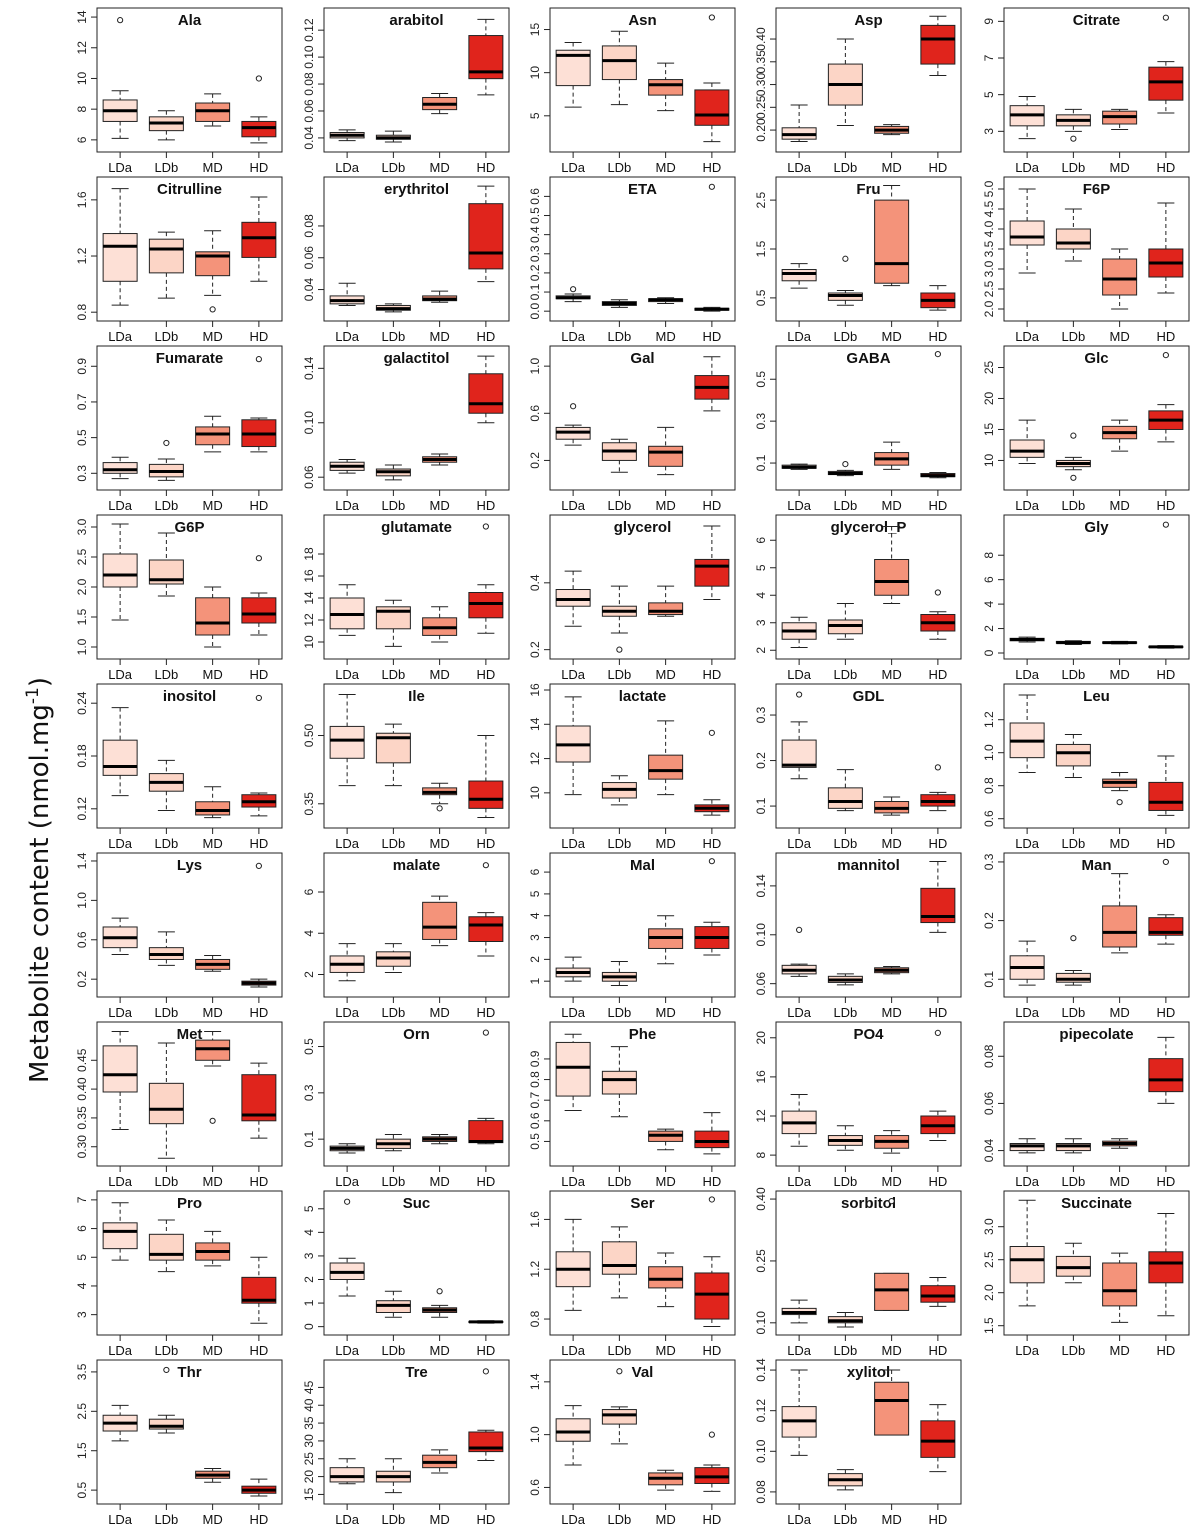 The width and height of the screenshot is (1197, 1530). I want to click on y-tick-label: 0.2, so click(535, 649).